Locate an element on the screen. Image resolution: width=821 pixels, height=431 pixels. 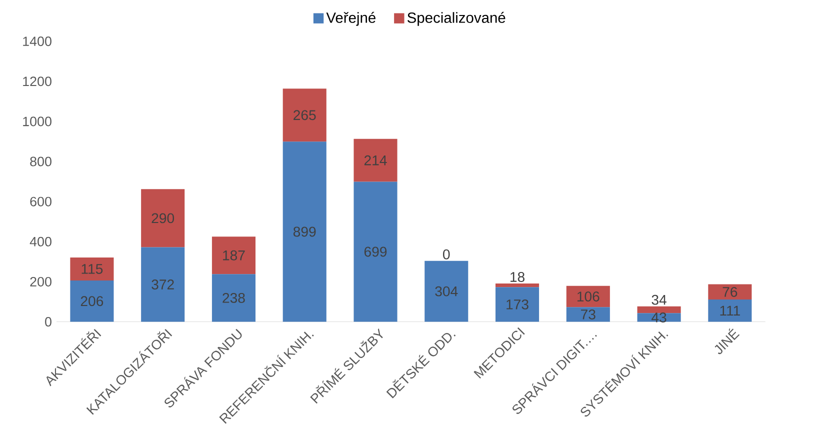
y-tick-label: 400 is located at coordinates (41, 242).